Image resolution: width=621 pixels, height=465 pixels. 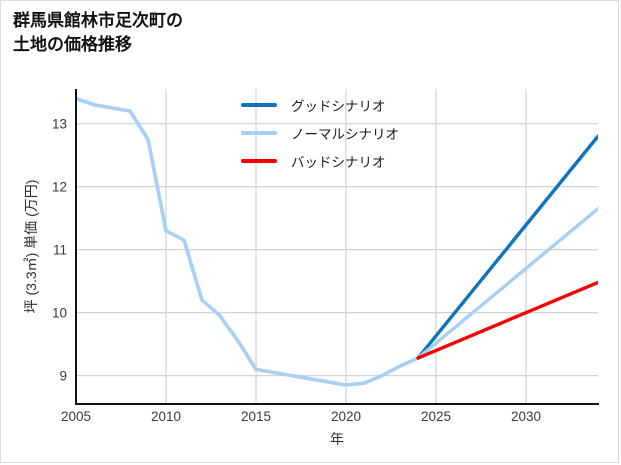 What do you see at coordinates (59, 250) in the screenshot?
I see `y-tick-label: 11` at bounding box center [59, 250].